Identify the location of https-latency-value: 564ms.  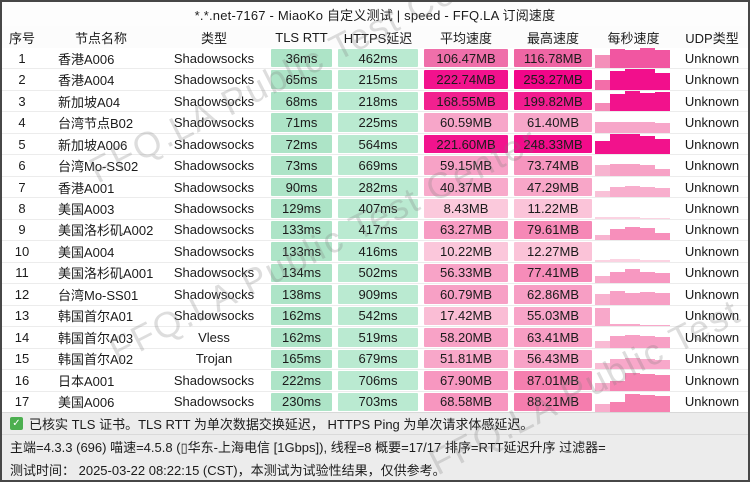
(378, 144).